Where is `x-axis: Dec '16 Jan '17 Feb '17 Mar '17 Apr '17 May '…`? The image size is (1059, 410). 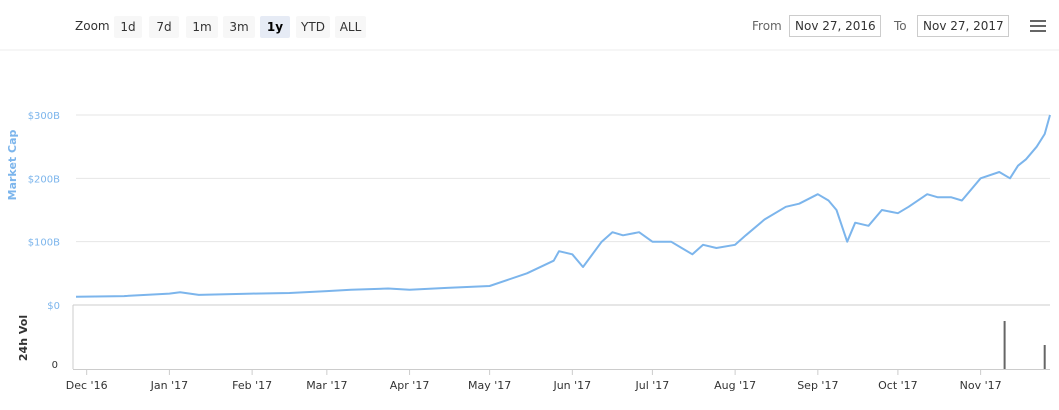
x-axis: Dec '16 Jan '17 Feb '17 Mar '17 Apr '17 May '… is located at coordinates (534, 380).